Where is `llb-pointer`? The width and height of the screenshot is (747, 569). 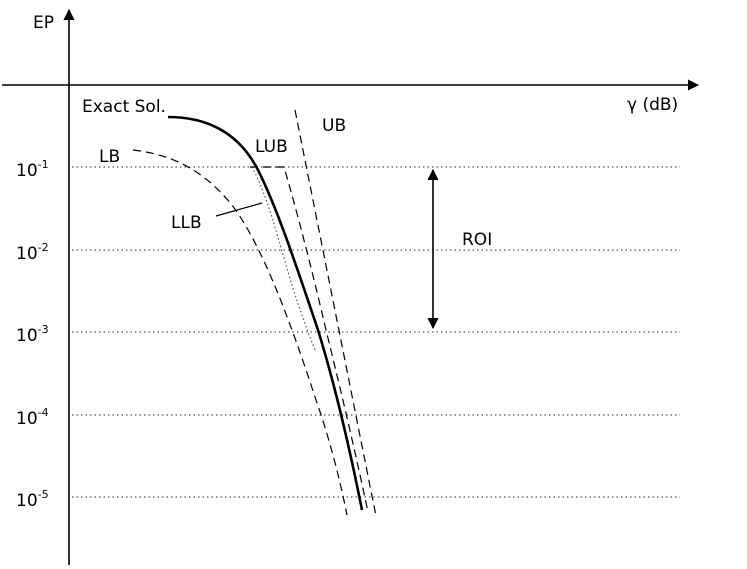 llb-pointer is located at coordinates (239, 209).